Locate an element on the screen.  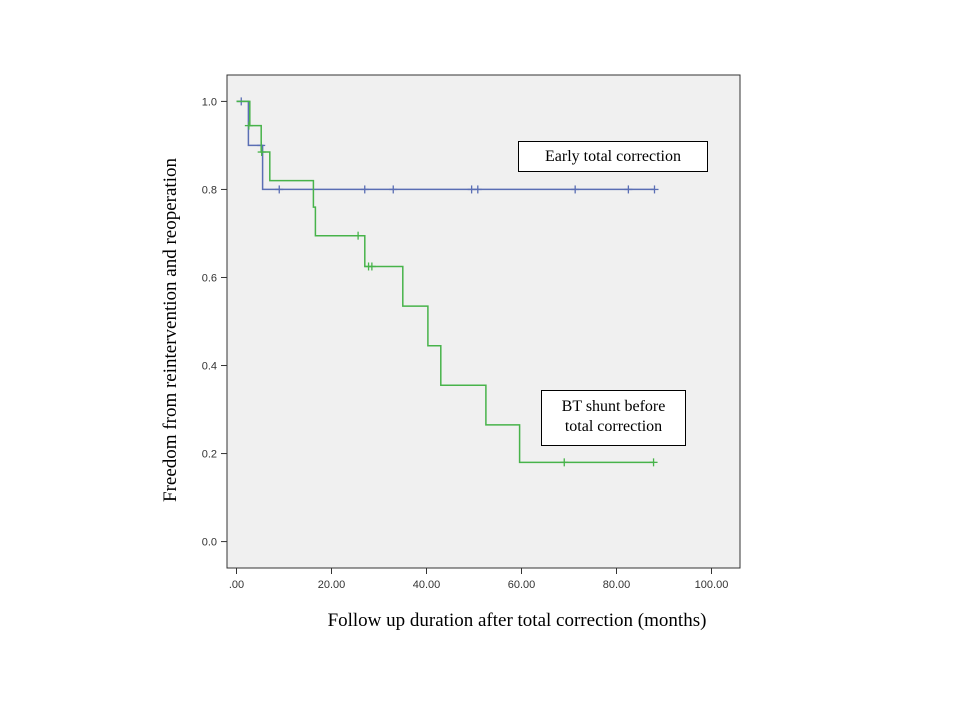
y-tick-label: 0.6 is located at coordinates (209, 278).